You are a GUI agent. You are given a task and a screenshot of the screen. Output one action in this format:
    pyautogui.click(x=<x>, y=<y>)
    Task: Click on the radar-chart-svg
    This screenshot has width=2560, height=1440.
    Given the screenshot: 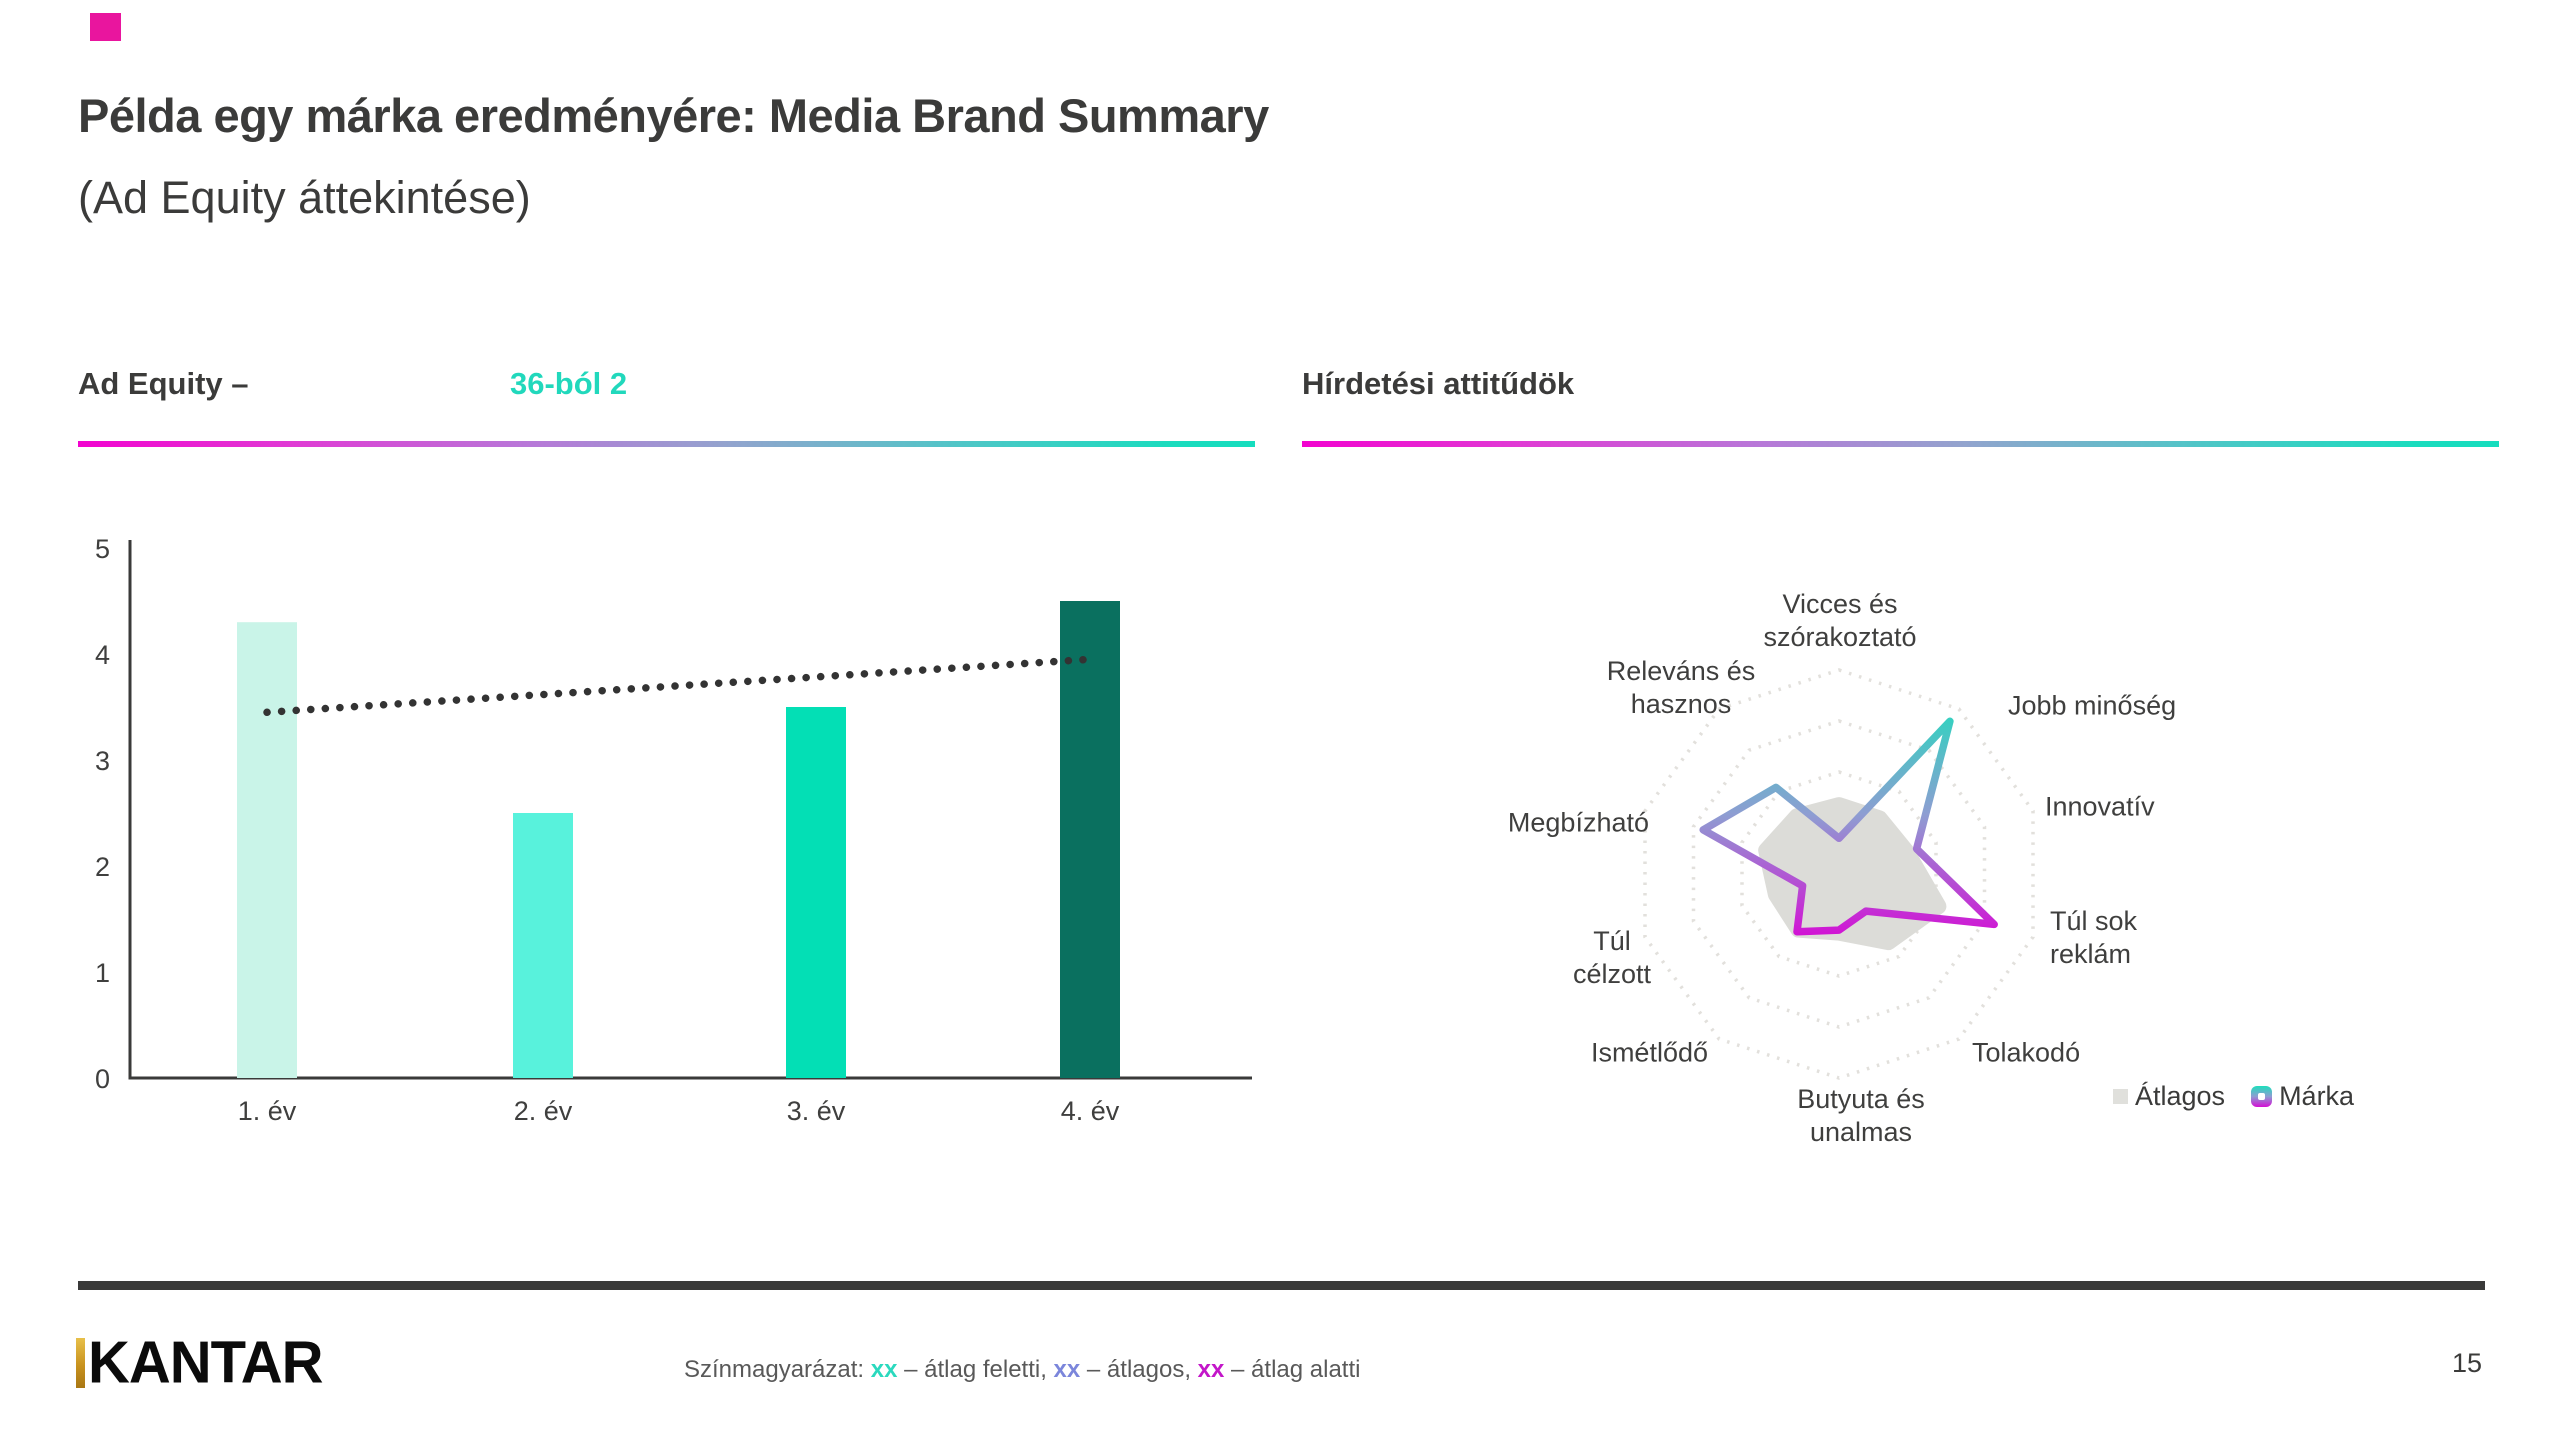 What is the action you would take?
    pyautogui.click(x=1839, y=874)
    